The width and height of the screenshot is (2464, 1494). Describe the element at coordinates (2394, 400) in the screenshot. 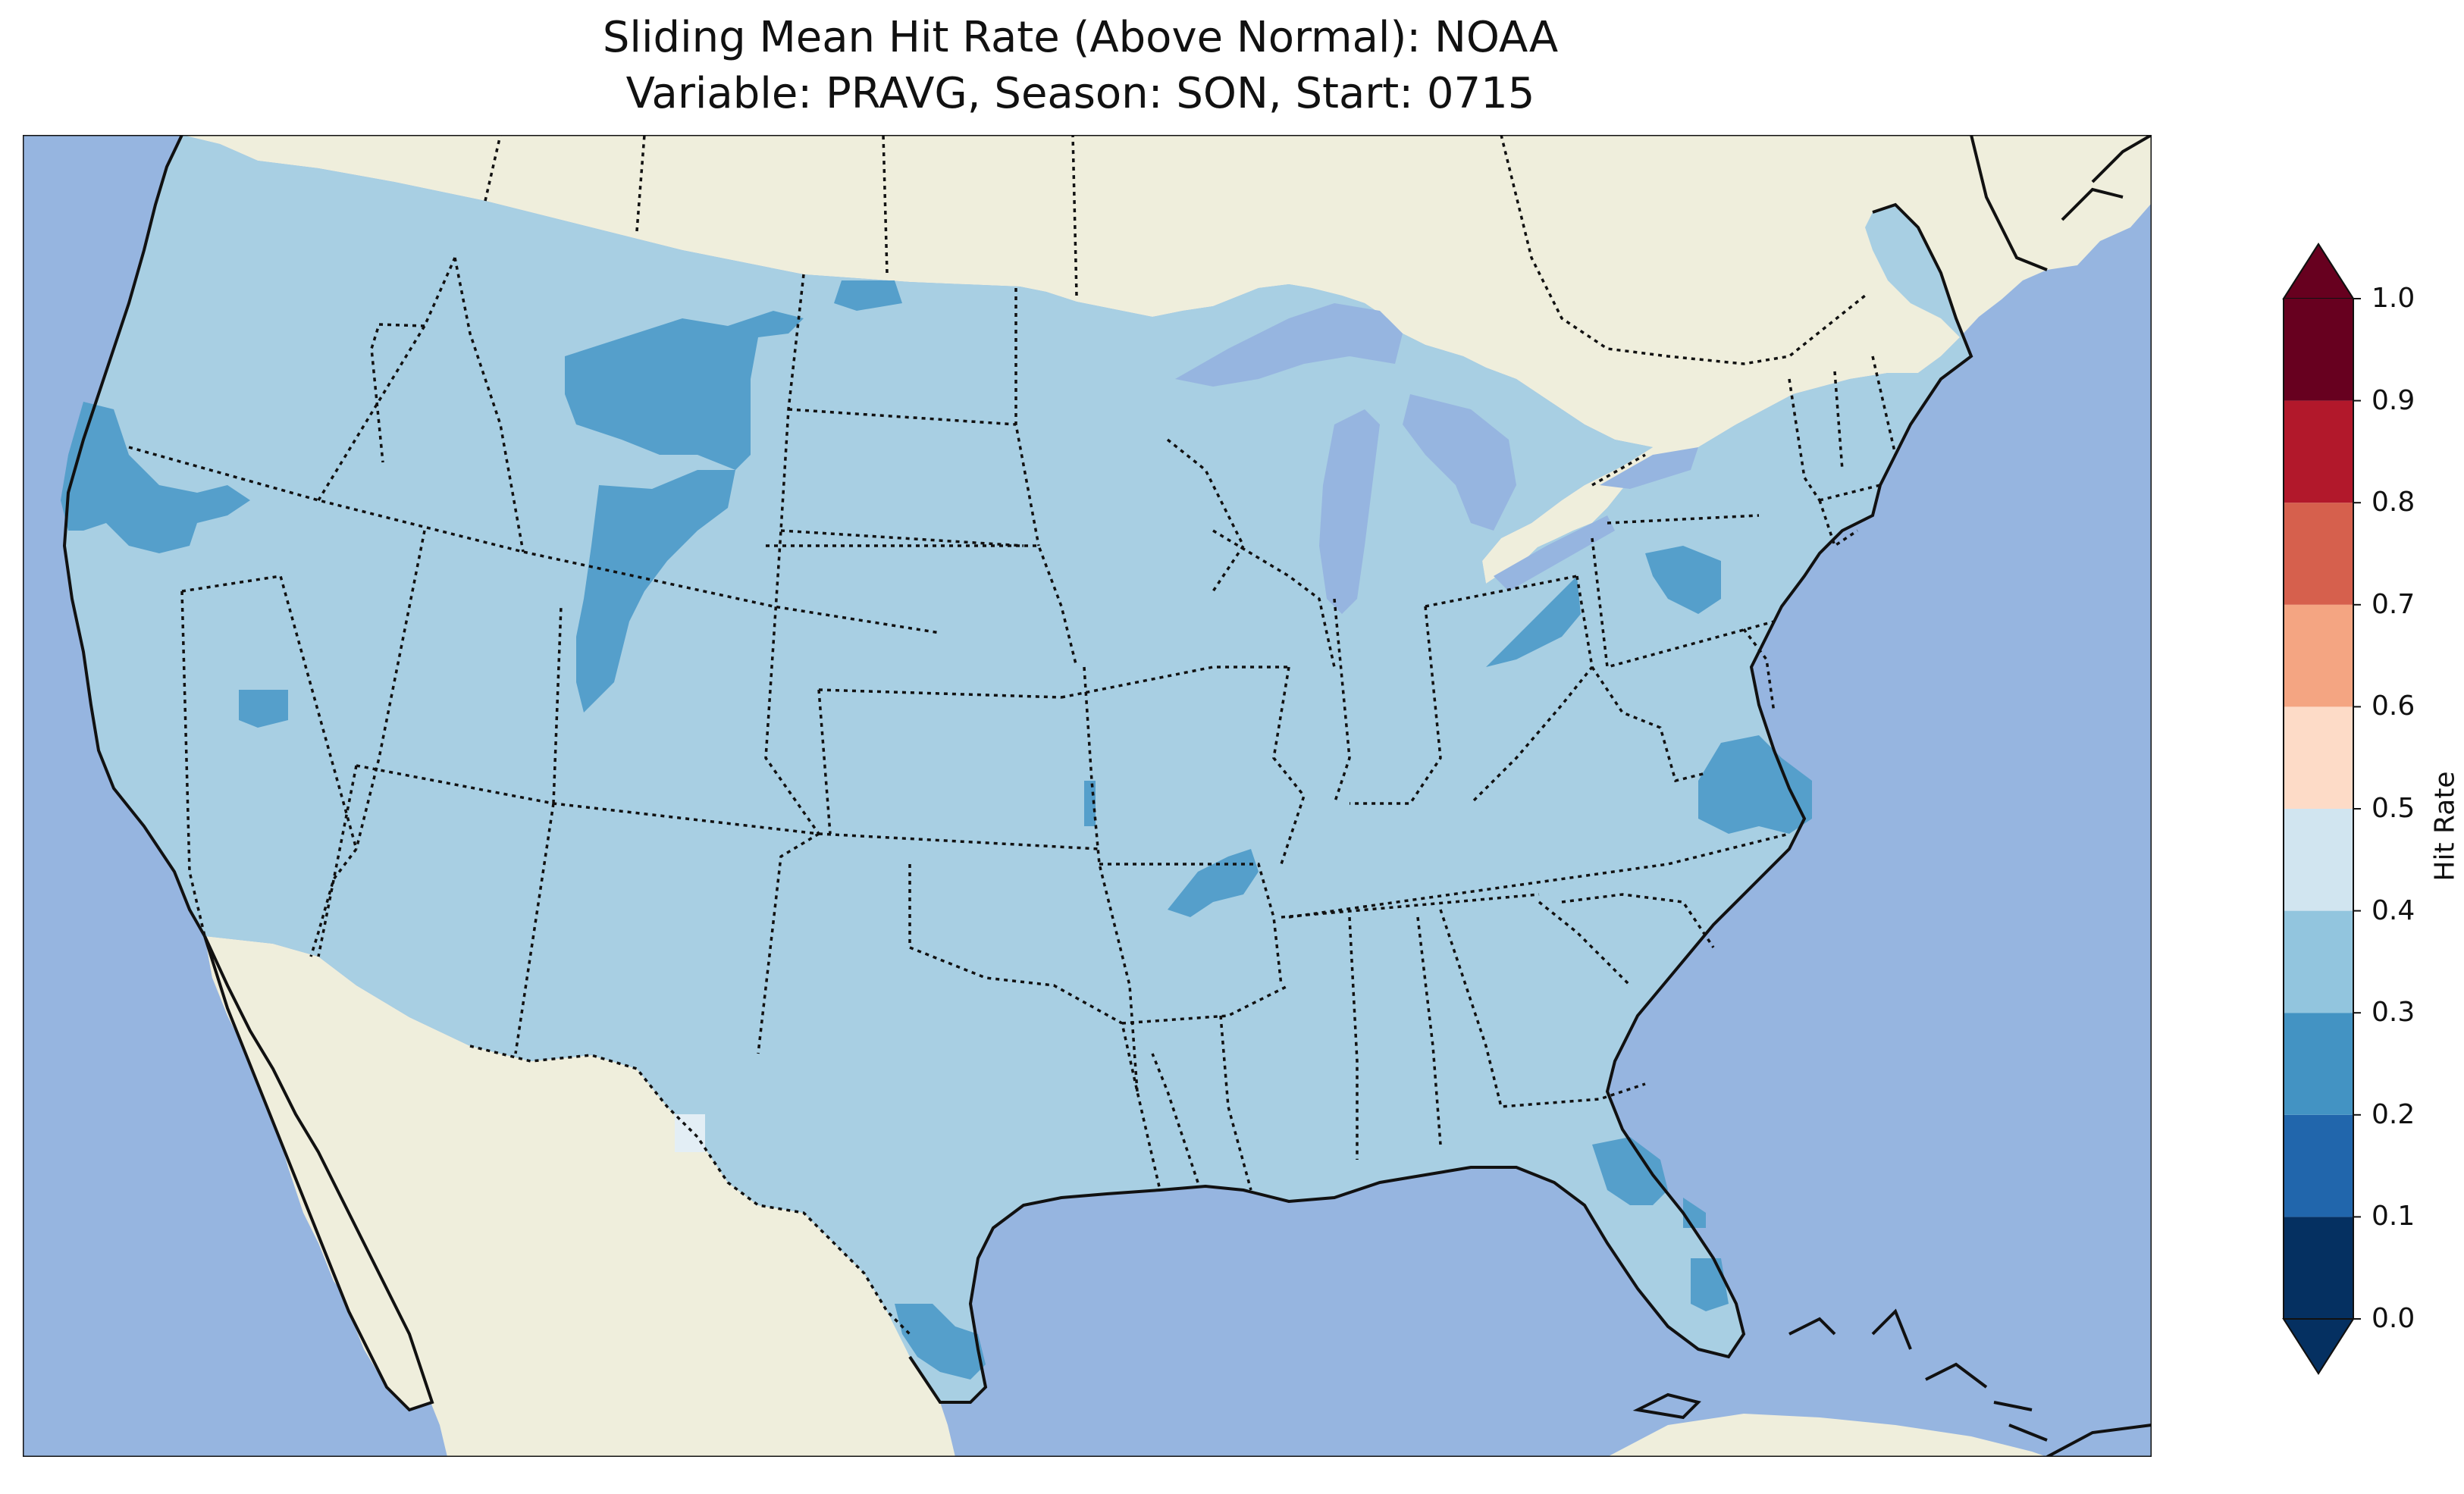

I see `colorbar-tick-label: 0.9` at that location.